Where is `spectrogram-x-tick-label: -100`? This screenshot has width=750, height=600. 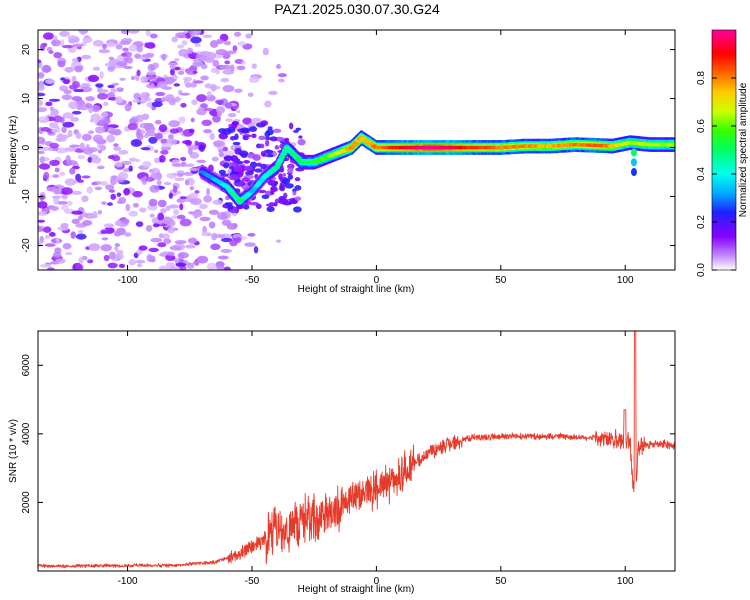
spectrogram-x-tick-label: -100 is located at coordinates (128, 280).